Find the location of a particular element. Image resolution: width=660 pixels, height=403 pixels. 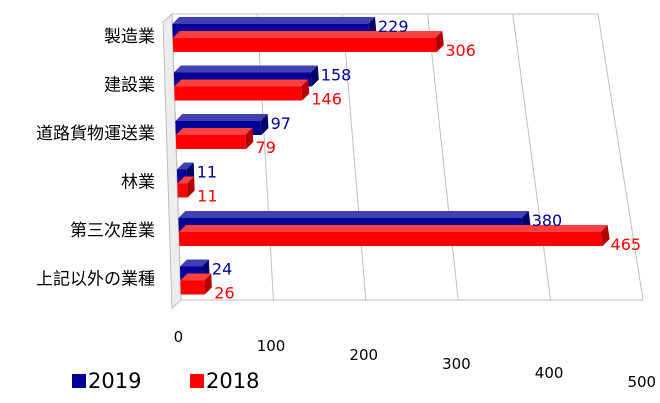

legend: 2019 2018 is located at coordinates (165, 381).